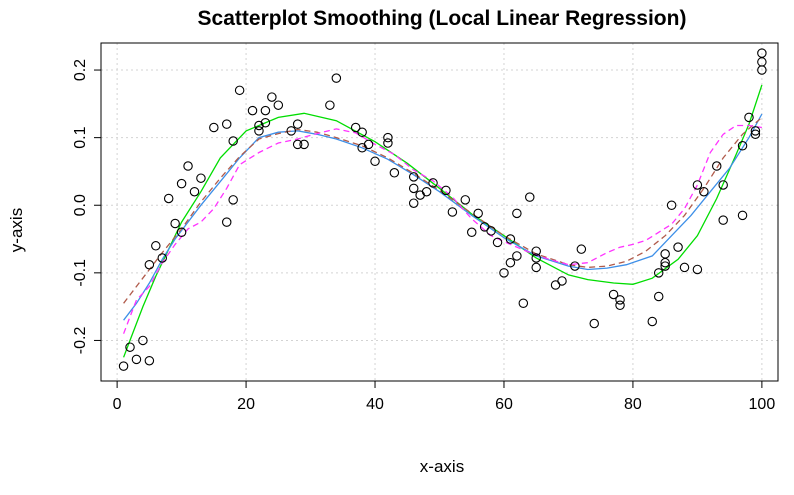 Image resolution: width=794 pixels, height=495 pixels. Describe the element at coordinates (444, 396) in the screenshot. I see `x-axis: 0 20 40 60 80 100` at that location.